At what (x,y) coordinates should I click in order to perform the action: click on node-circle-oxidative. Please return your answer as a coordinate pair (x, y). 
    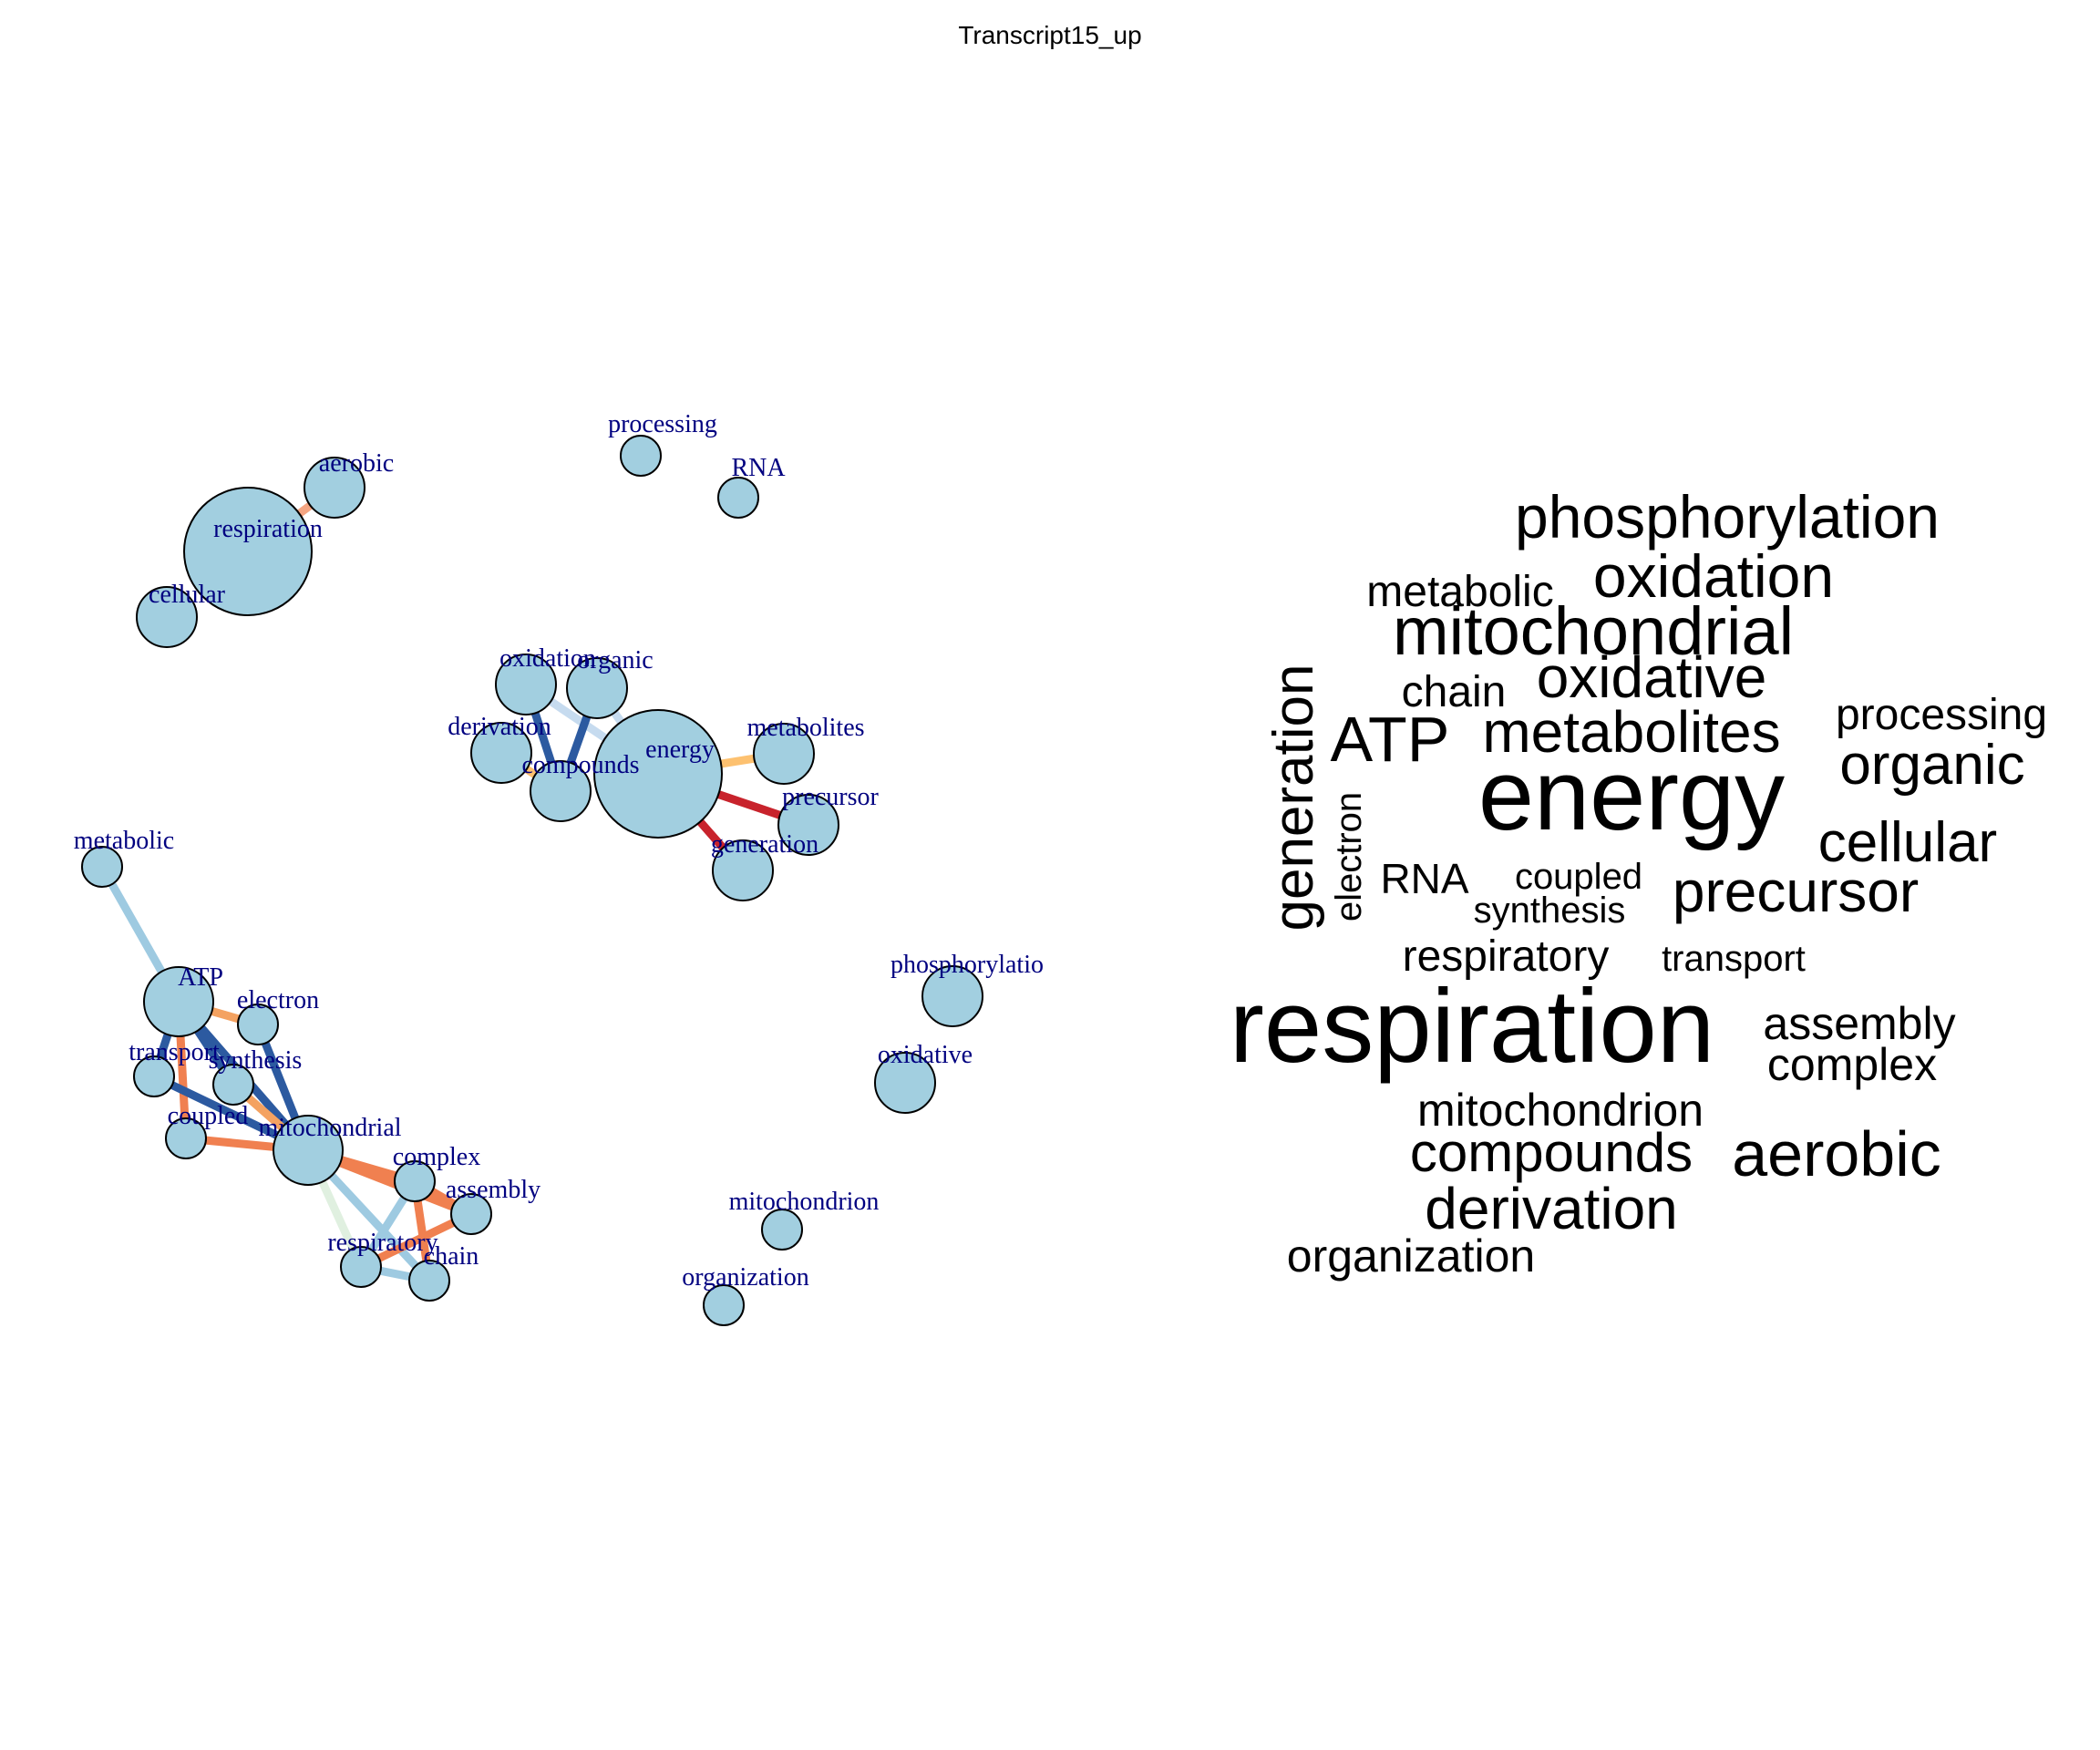
    Looking at the image, I should click on (905, 1083).